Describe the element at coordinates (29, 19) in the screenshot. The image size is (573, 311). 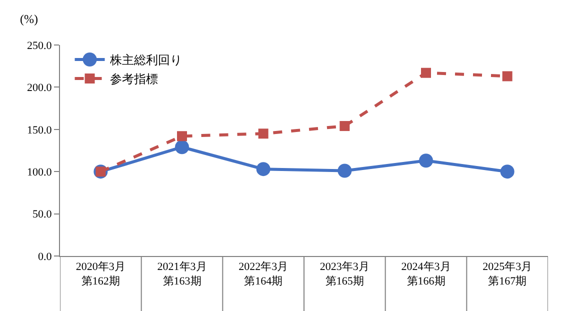
I see `y-axis-title: (%)` at that location.